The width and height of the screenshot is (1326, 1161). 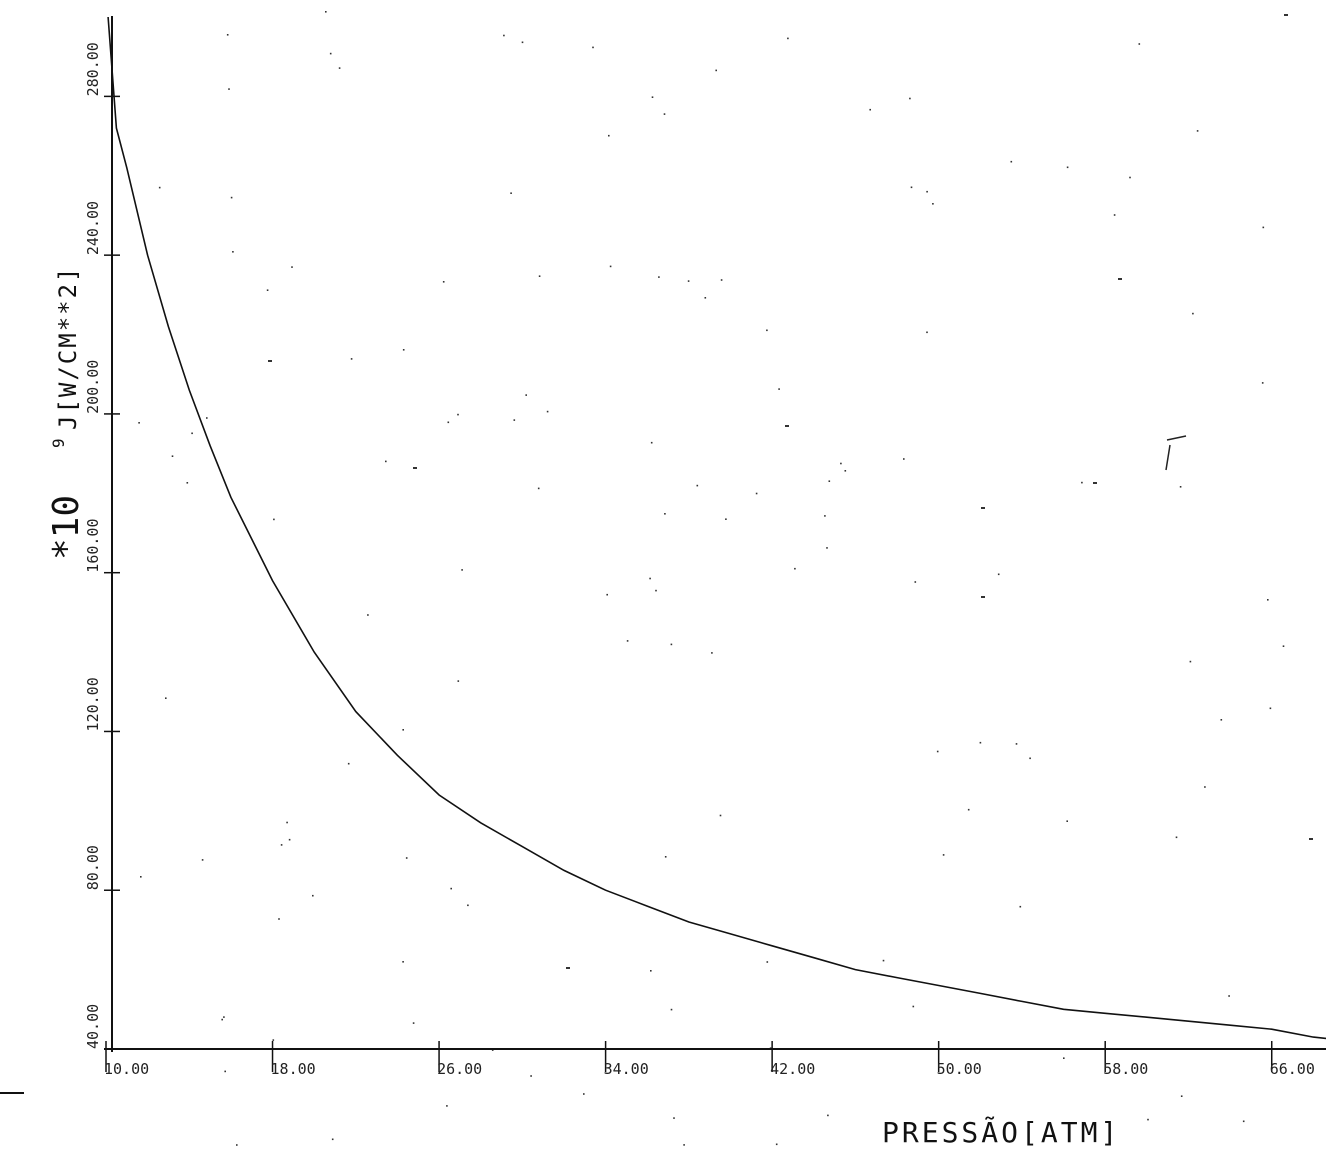 I want to click on y-axis-title: *10 9 J[W/CM**2], so click(x=66, y=413).